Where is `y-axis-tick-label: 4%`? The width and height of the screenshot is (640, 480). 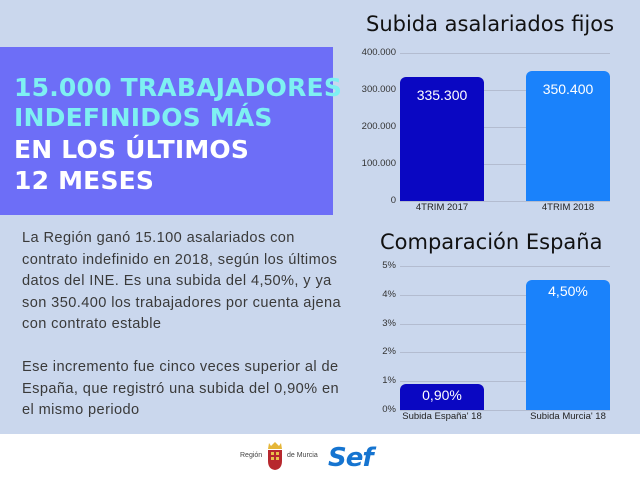
y-axis-tick-label: 4% is located at coordinates (389, 294).